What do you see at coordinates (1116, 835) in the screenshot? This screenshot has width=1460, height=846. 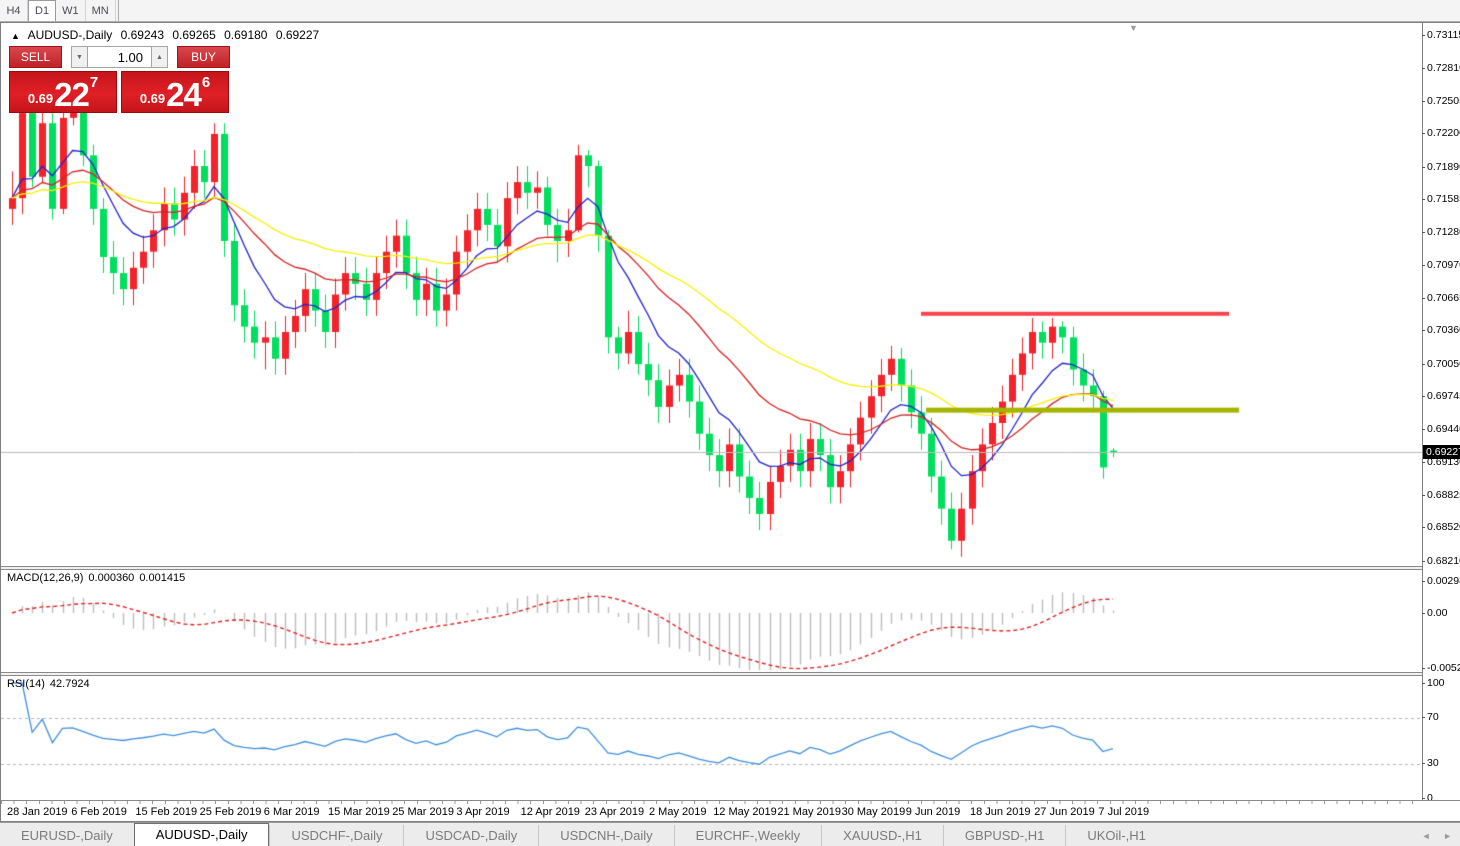 I see `tab-item-ukoil: UKOil-,H1` at bounding box center [1116, 835].